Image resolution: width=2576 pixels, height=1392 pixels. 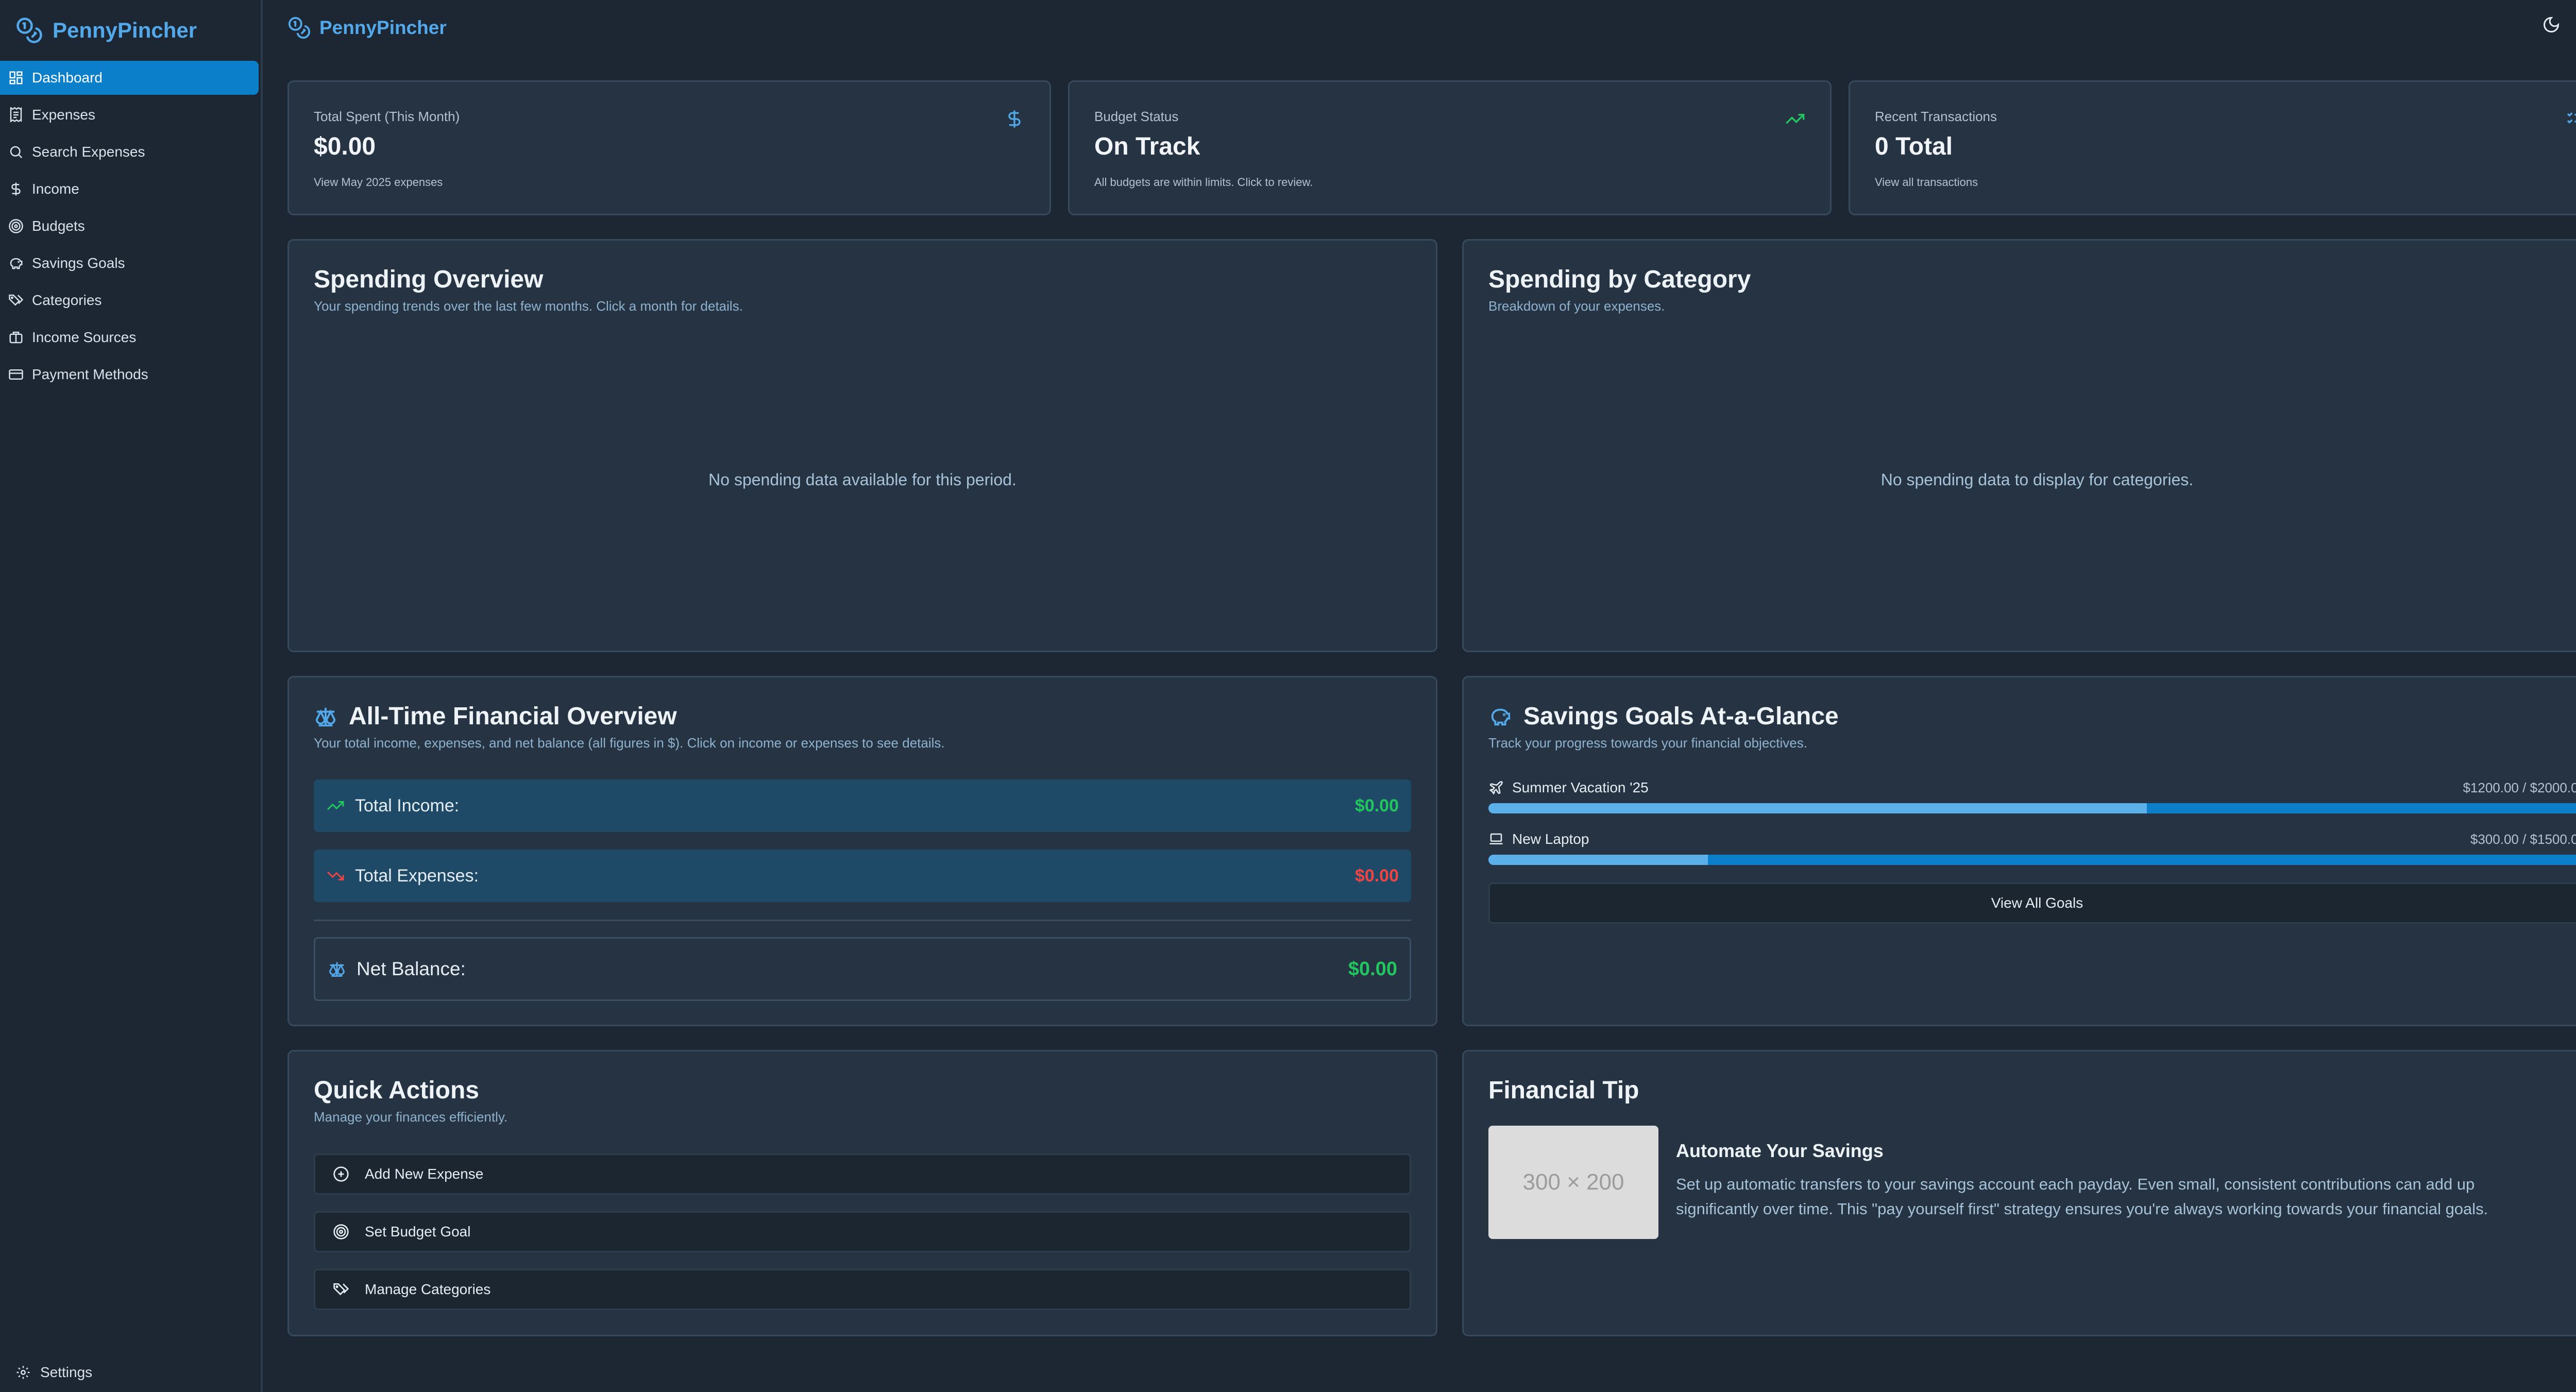 What do you see at coordinates (16, 115) in the screenshot?
I see `receipt-icon` at bounding box center [16, 115].